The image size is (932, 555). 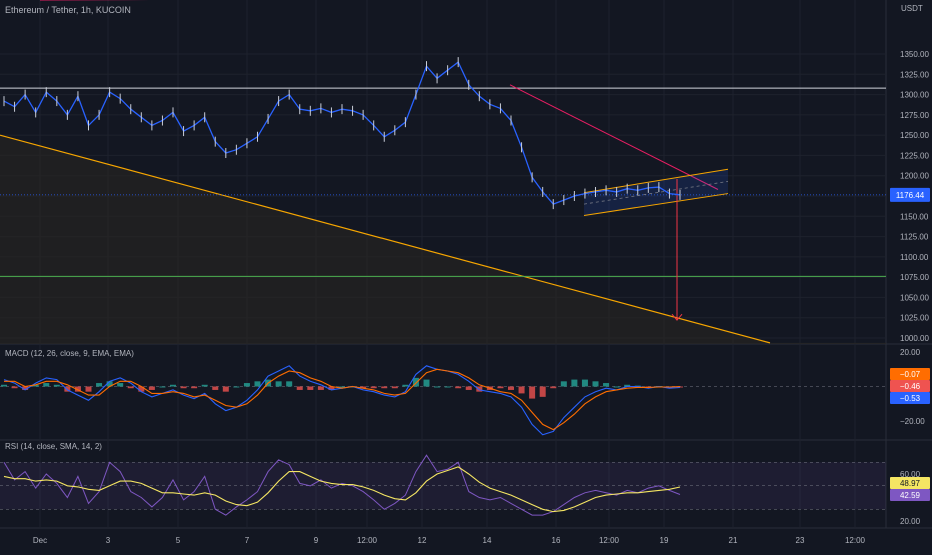 I want to click on rsi-title: RSI (14, close, SMA, 14, 2), so click(x=53, y=446).